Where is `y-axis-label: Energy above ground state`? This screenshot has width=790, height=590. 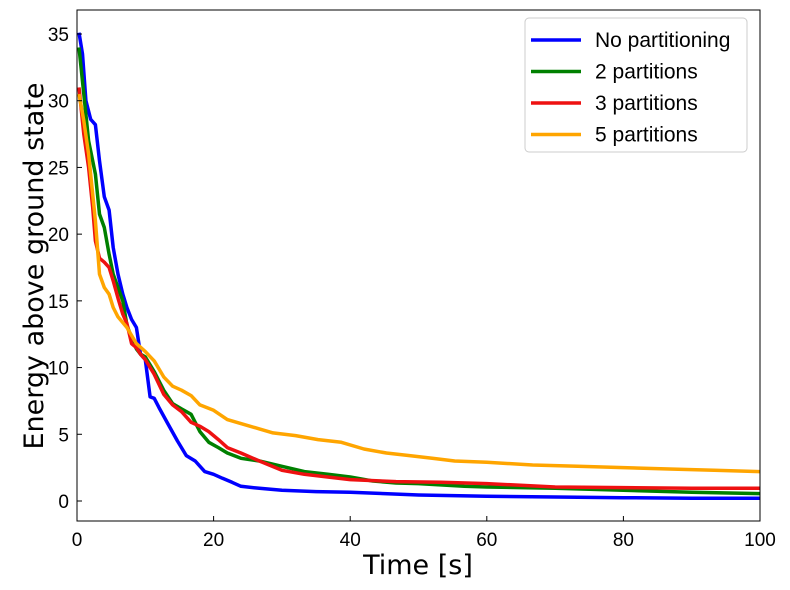
y-axis-label: Energy above ground state is located at coordinates (34, 266).